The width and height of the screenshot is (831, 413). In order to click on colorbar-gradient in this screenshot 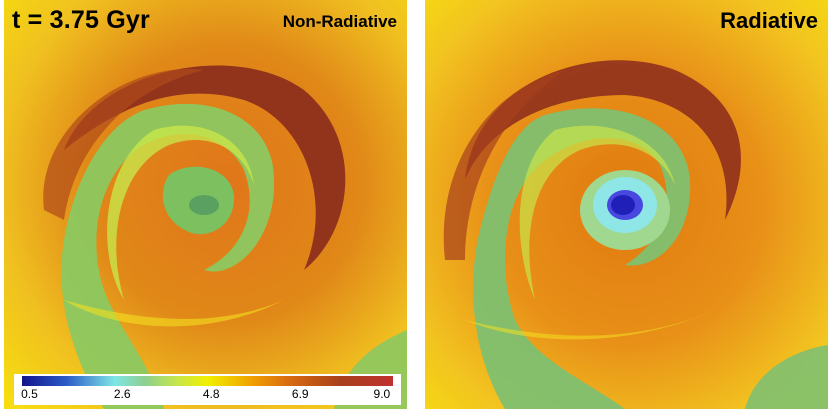, I will do `click(207, 381)`.